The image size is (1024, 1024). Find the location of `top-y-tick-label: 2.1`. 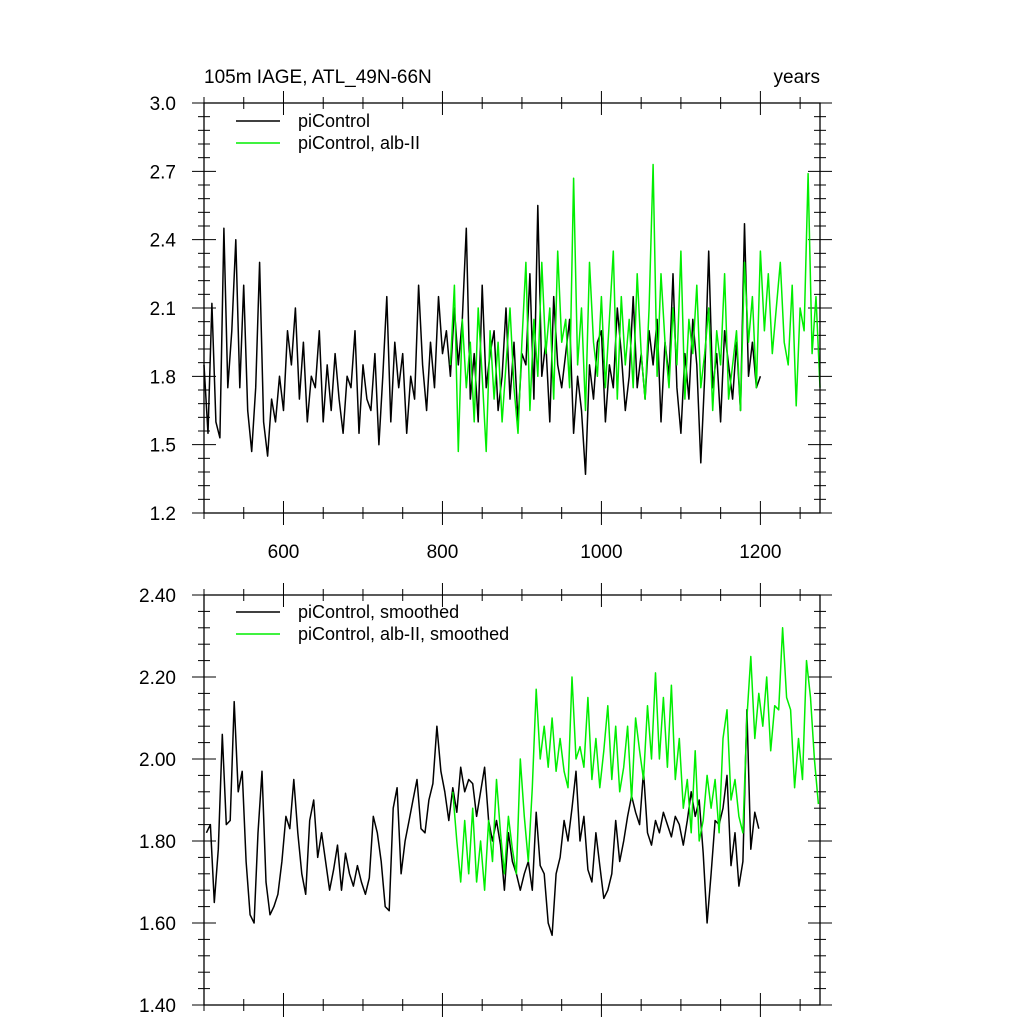

top-y-tick-label: 2.1 is located at coordinates (163, 309).